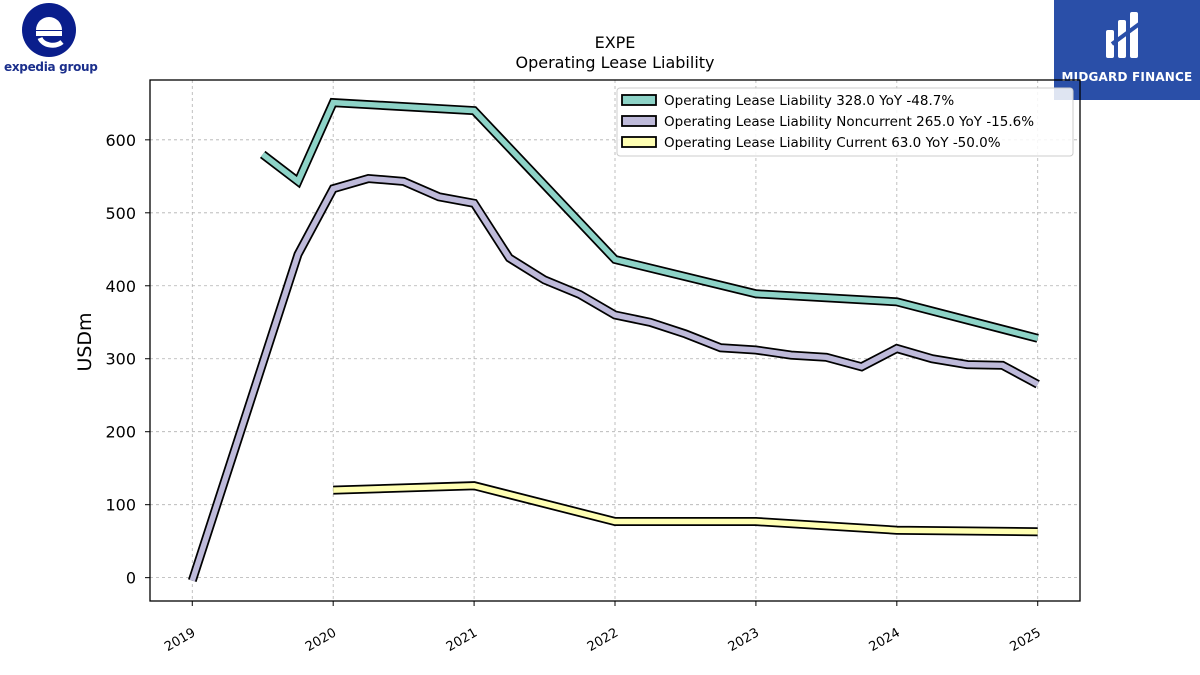 The height and width of the screenshot is (675, 1200). Describe the element at coordinates (85, 341) in the screenshot. I see `y-axis-label: USDm` at that location.